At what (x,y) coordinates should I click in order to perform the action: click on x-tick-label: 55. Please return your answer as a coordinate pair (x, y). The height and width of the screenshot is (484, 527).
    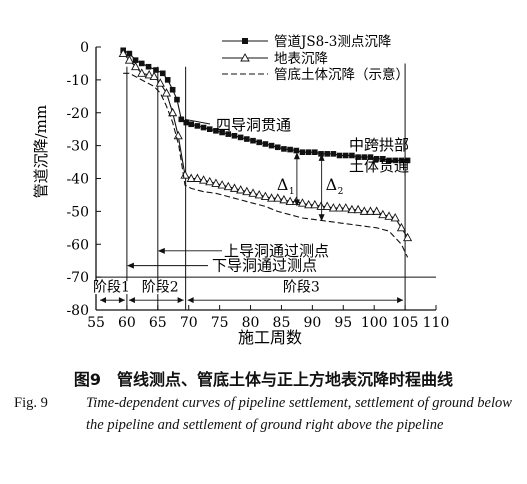
    Looking at the image, I should click on (96, 323).